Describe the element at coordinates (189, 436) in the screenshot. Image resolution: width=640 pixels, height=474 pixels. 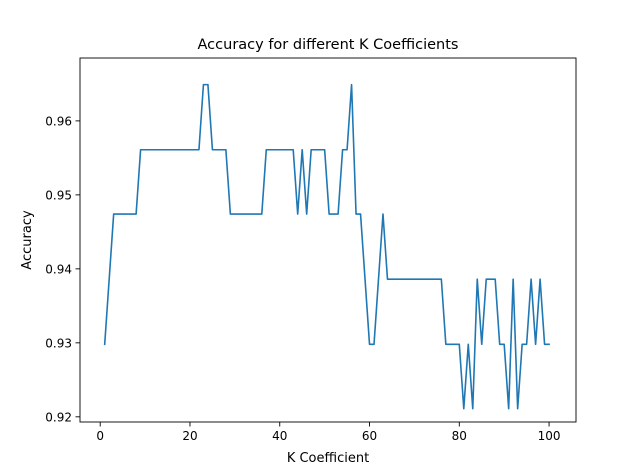
I see `x-tick-label: 20` at that location.